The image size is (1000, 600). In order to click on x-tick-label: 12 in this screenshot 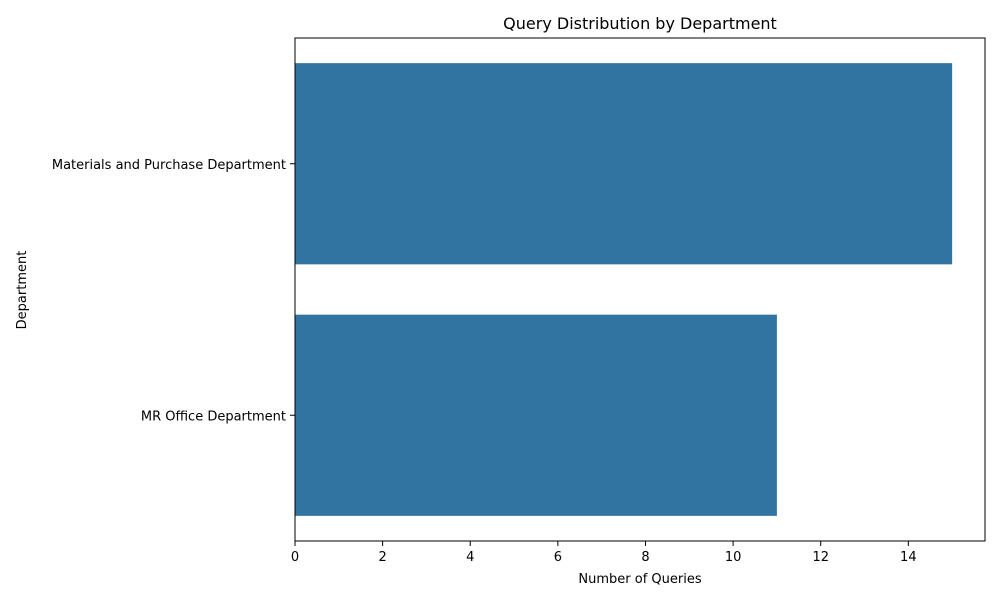, I will do `click(820, 557)`.